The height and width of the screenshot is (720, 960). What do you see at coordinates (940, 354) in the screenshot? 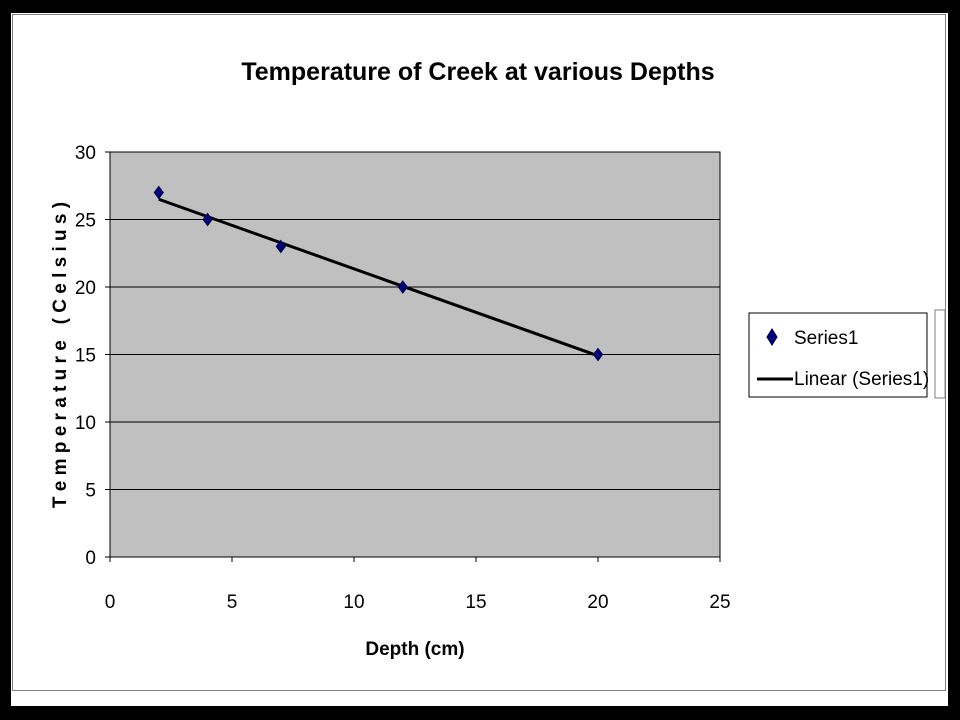
I see `legend-overflow-frame` at bounding box center [940, 354].